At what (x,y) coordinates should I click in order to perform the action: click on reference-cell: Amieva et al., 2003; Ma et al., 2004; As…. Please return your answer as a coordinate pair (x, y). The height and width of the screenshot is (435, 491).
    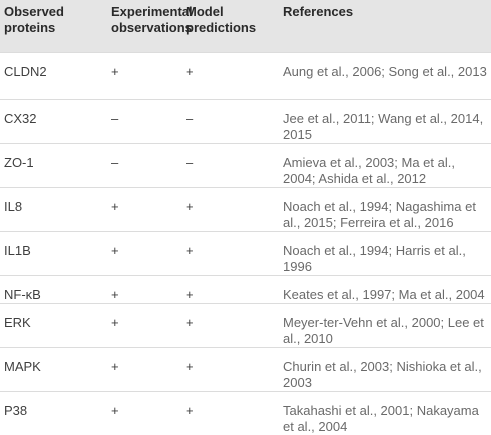
    Looking at the image, I should click on (385, 166).